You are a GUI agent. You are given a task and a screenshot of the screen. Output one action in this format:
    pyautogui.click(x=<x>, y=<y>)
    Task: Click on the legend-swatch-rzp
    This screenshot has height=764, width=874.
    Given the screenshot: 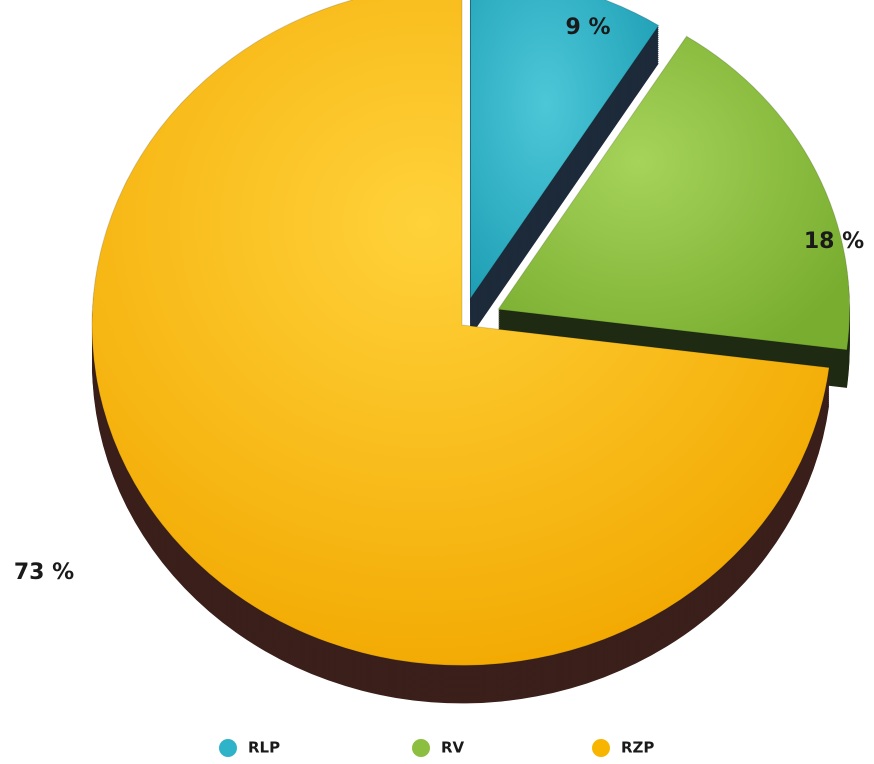 What is the action you would take?
    pyautogui.click(x=601, y=748)
    